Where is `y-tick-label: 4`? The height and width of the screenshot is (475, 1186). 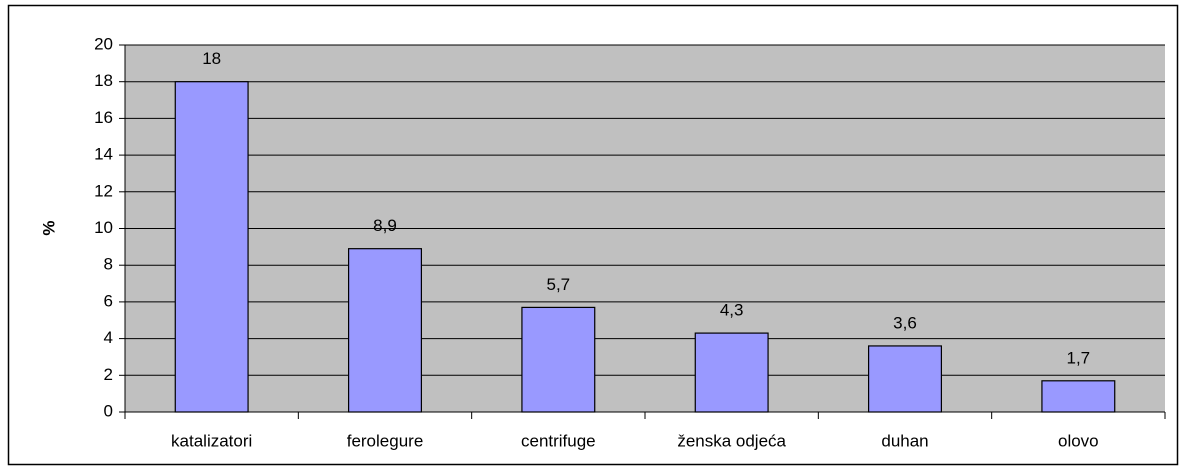
y-tick-label: 4 is located at coordinates (108, 337).